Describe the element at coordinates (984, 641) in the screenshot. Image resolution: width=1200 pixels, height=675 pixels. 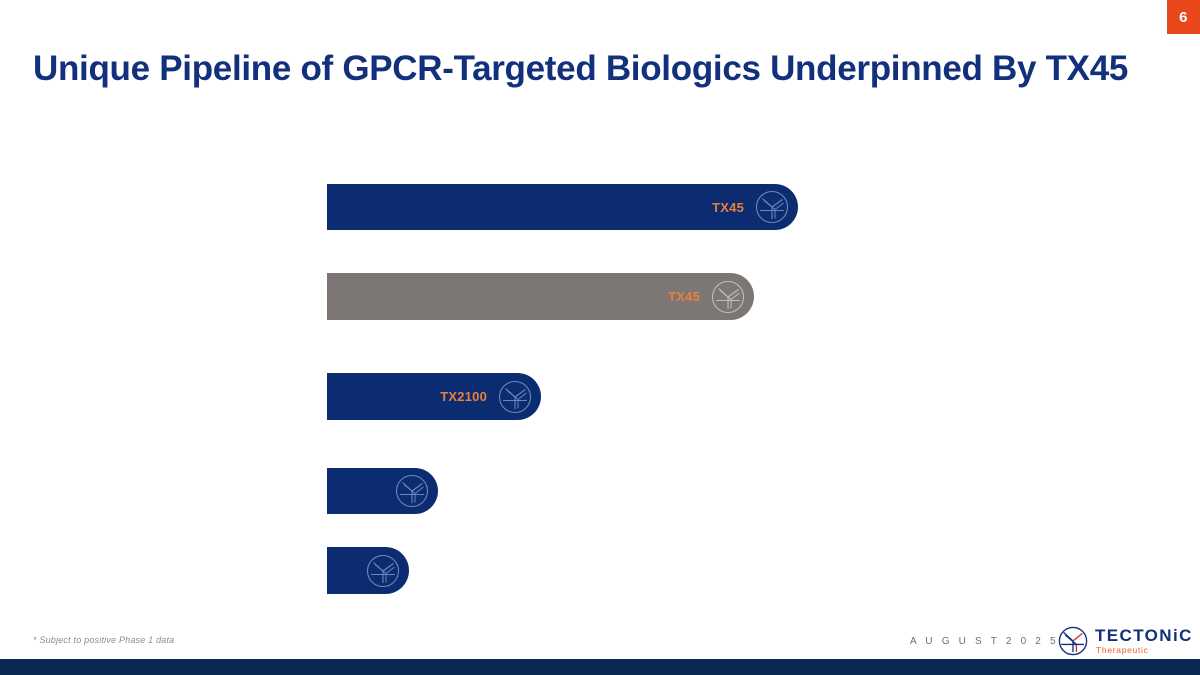
I see `date-stamp: A U G U S T 2 0 2 5` at that location.